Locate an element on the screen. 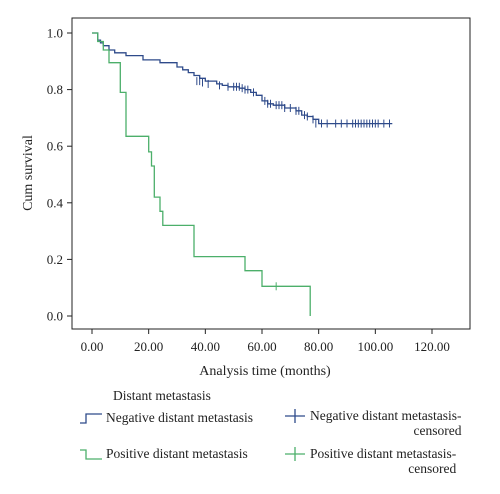 The width and height of the screenshot is (500, 494). x-tick-label: 60.00 is located at coordinates (261, 346).